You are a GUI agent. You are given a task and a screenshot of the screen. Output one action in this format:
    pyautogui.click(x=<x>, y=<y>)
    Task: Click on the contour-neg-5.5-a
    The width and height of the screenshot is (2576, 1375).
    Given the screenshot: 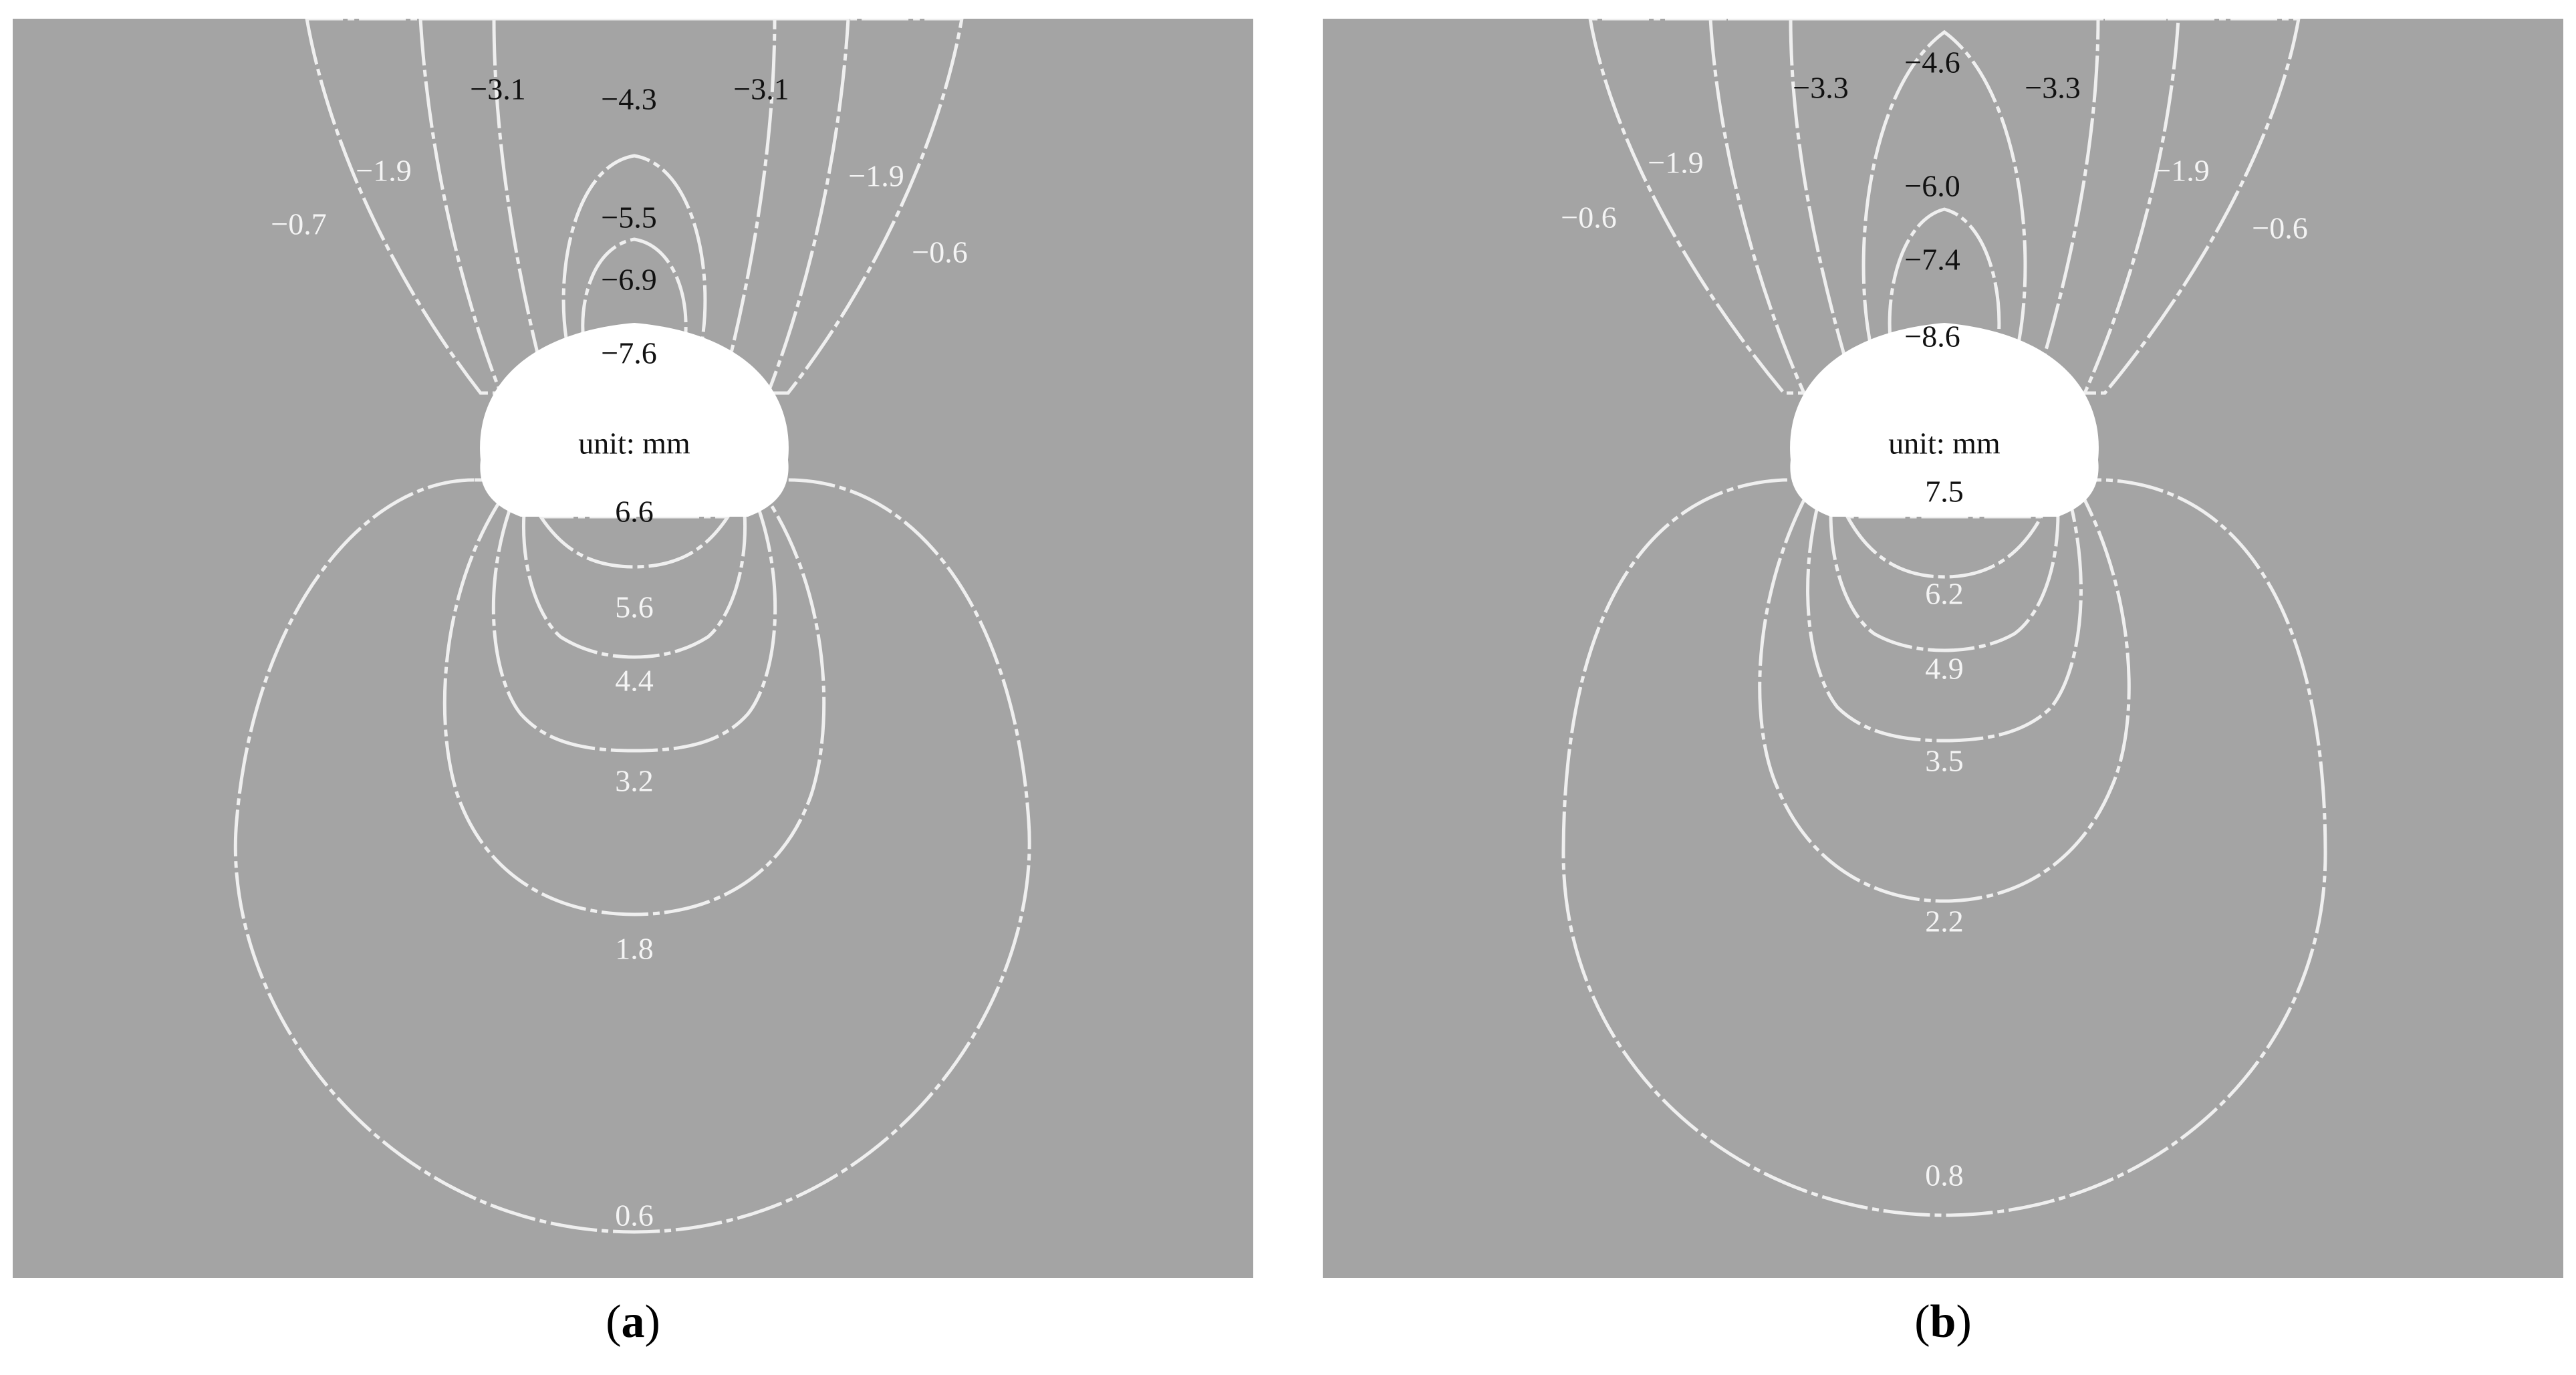 What is the action you would take?
    pyautogui.click(x=634, y=292)
    